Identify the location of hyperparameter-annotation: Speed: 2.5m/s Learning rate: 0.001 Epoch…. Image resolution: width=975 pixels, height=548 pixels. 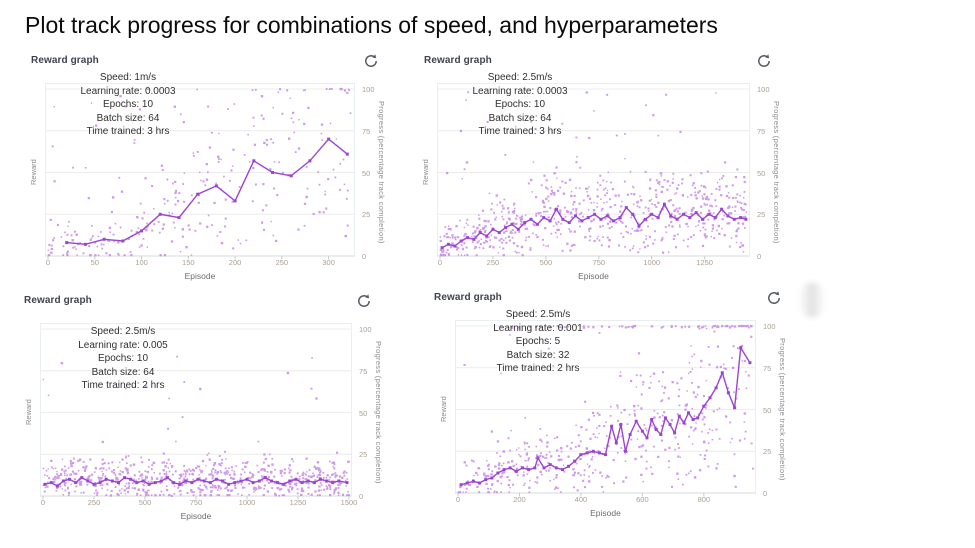
(538, 342).